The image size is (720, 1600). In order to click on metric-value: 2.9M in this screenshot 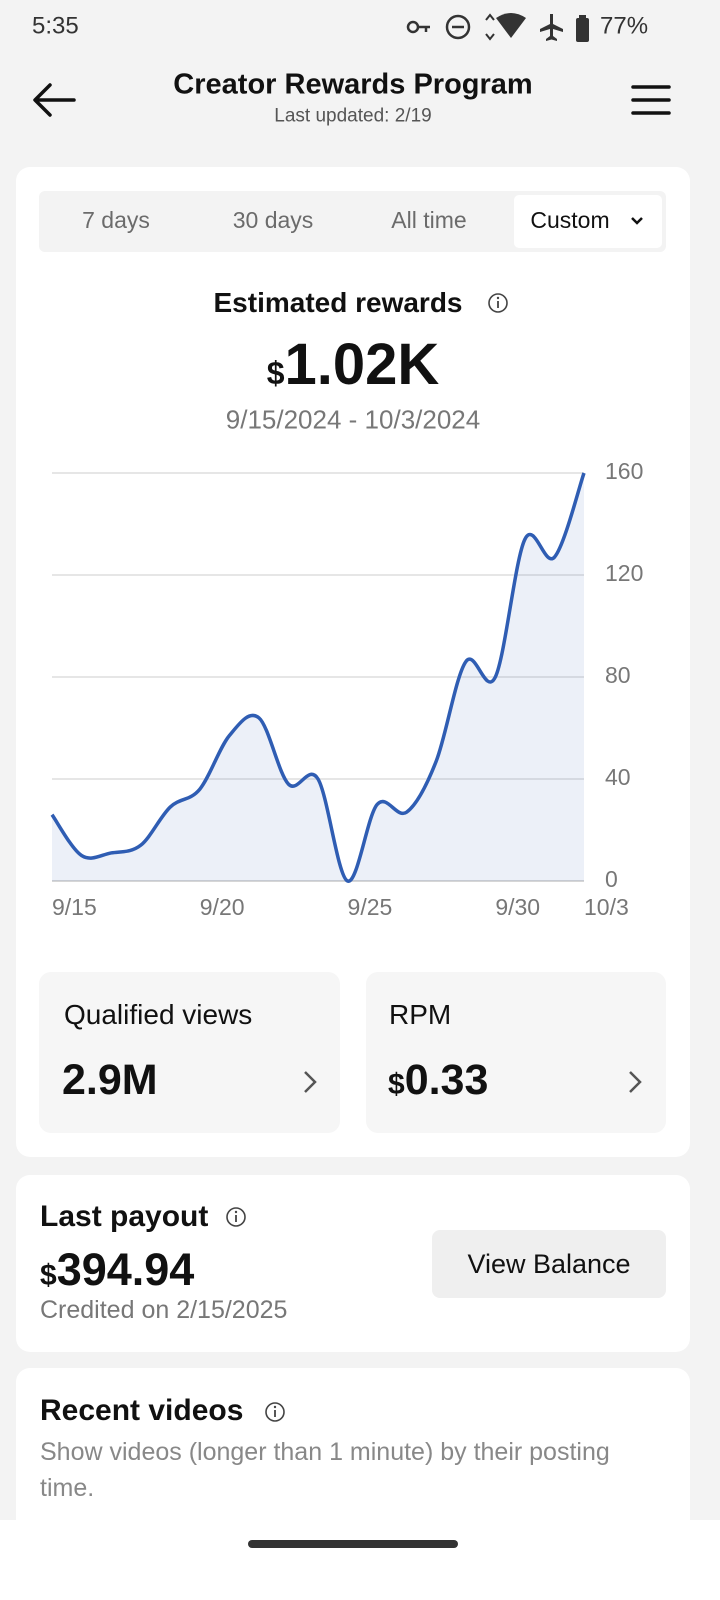, I will do `click(110, 1080)`.